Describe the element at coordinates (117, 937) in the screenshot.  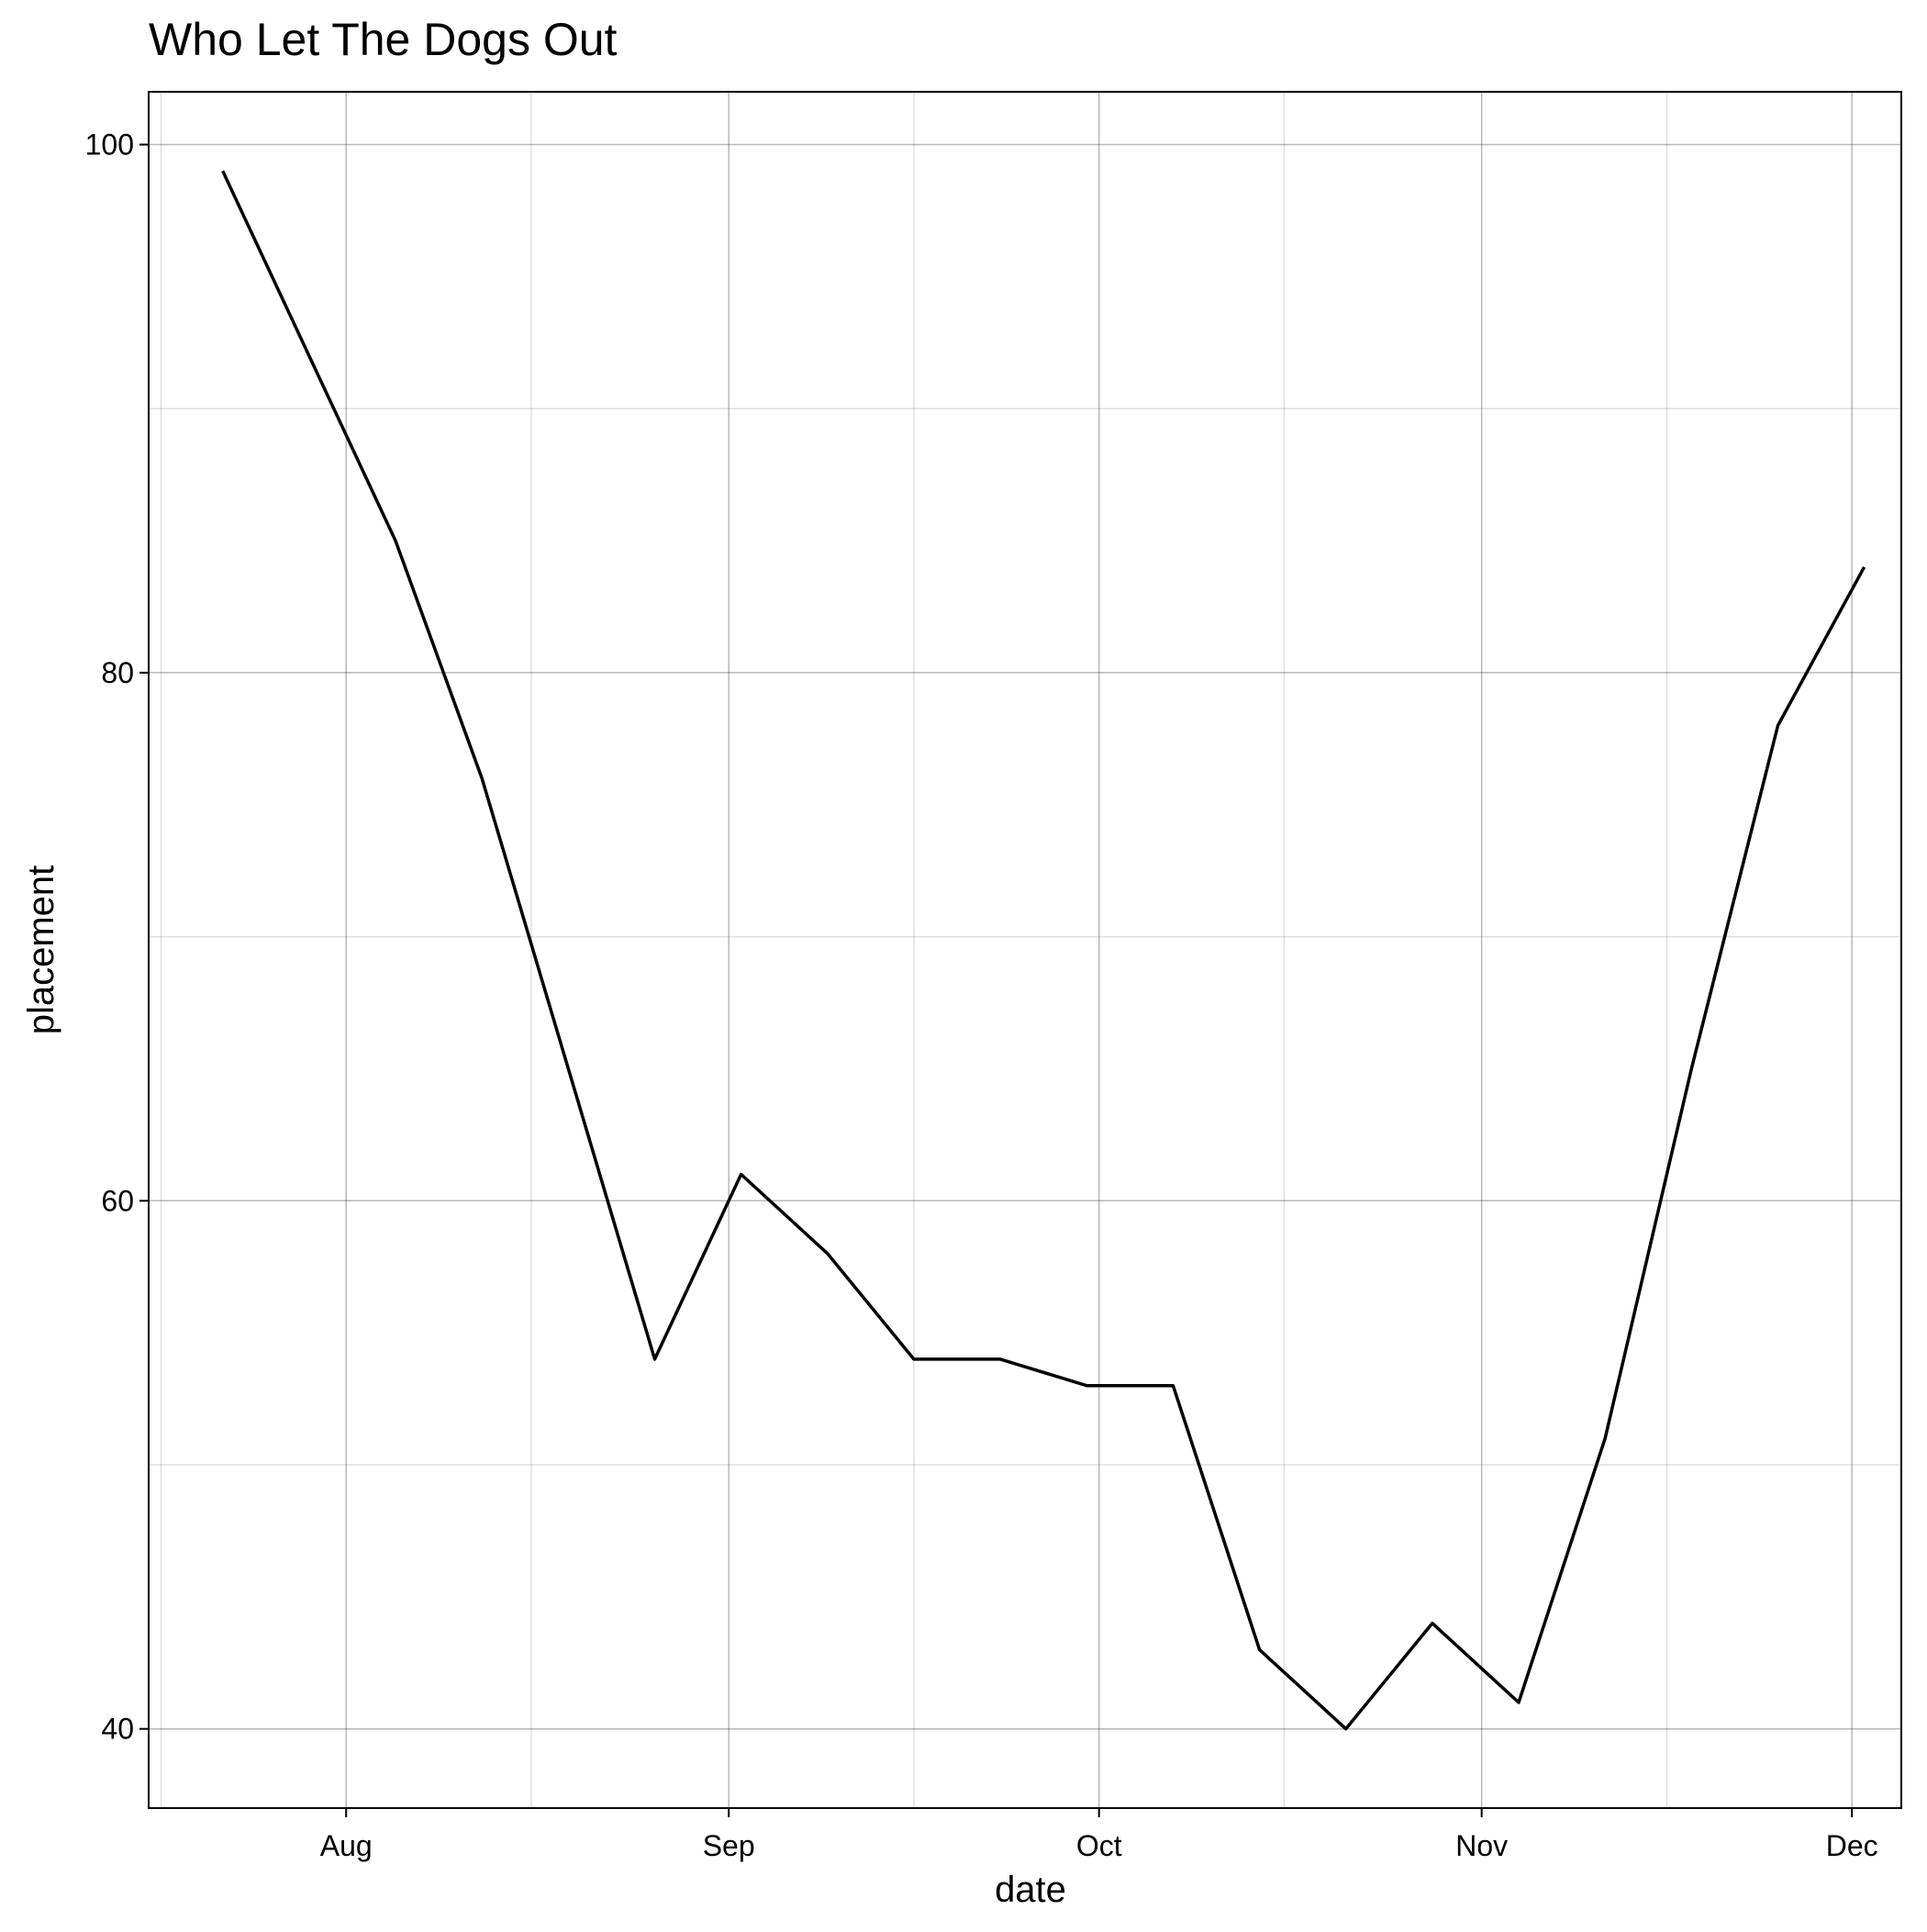
I see `y-axis: 40 60 80 100` at that location.